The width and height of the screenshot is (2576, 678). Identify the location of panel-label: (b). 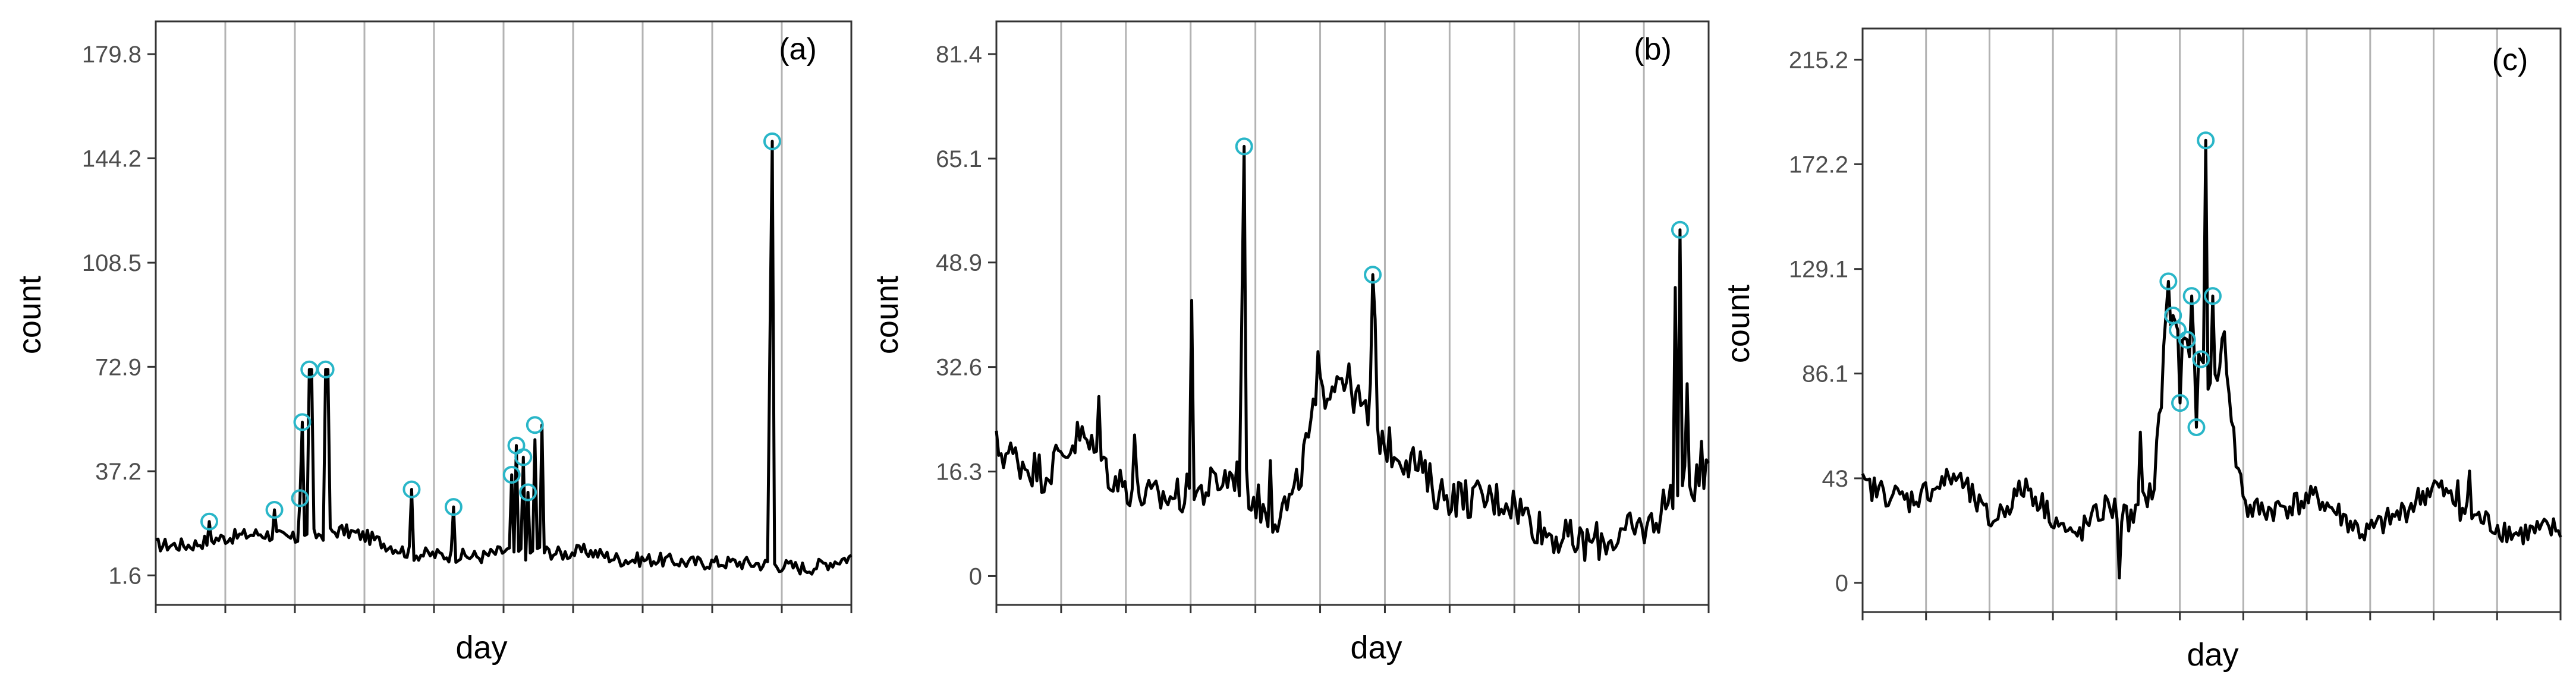
(1653, 49).